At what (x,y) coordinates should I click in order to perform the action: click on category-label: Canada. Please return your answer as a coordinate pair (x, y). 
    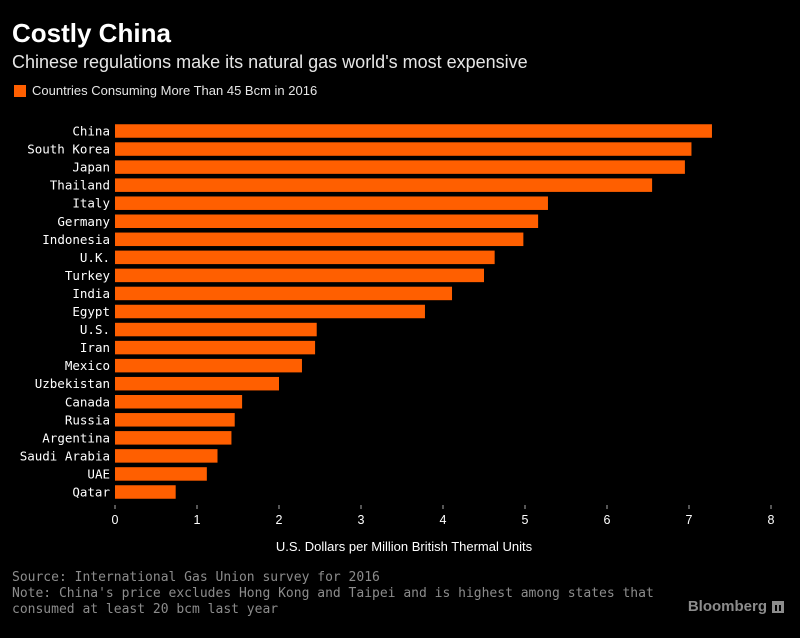
    Looking at the image, I should click on (87, 401).